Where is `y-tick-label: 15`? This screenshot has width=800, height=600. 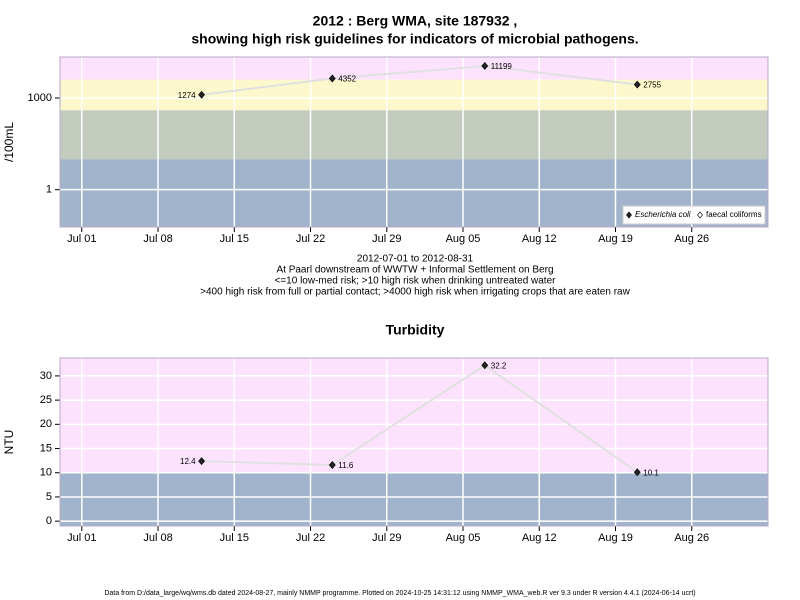 y-tick-label: 15 is located at coordinates (46, 448).